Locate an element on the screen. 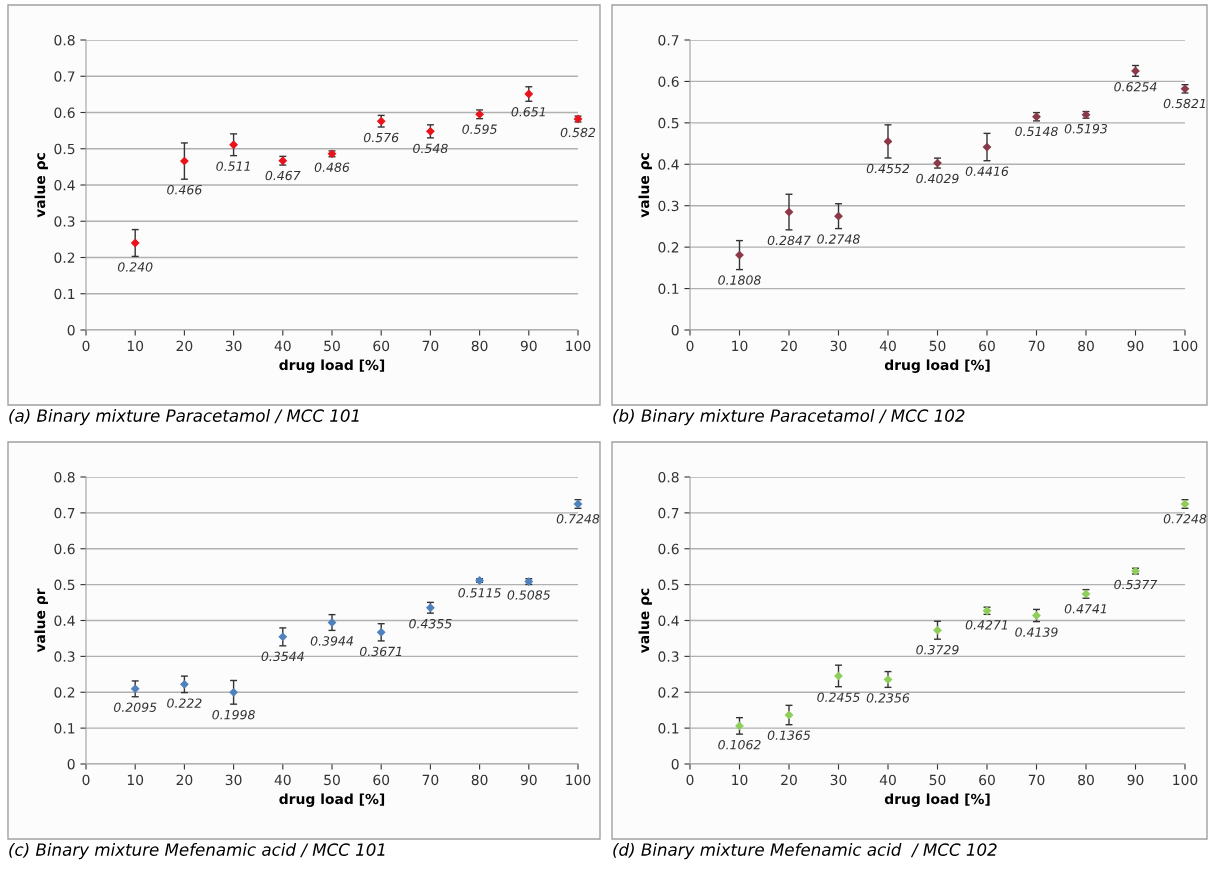  data-label: 0.4741 is located at coordinates (1085, 609).